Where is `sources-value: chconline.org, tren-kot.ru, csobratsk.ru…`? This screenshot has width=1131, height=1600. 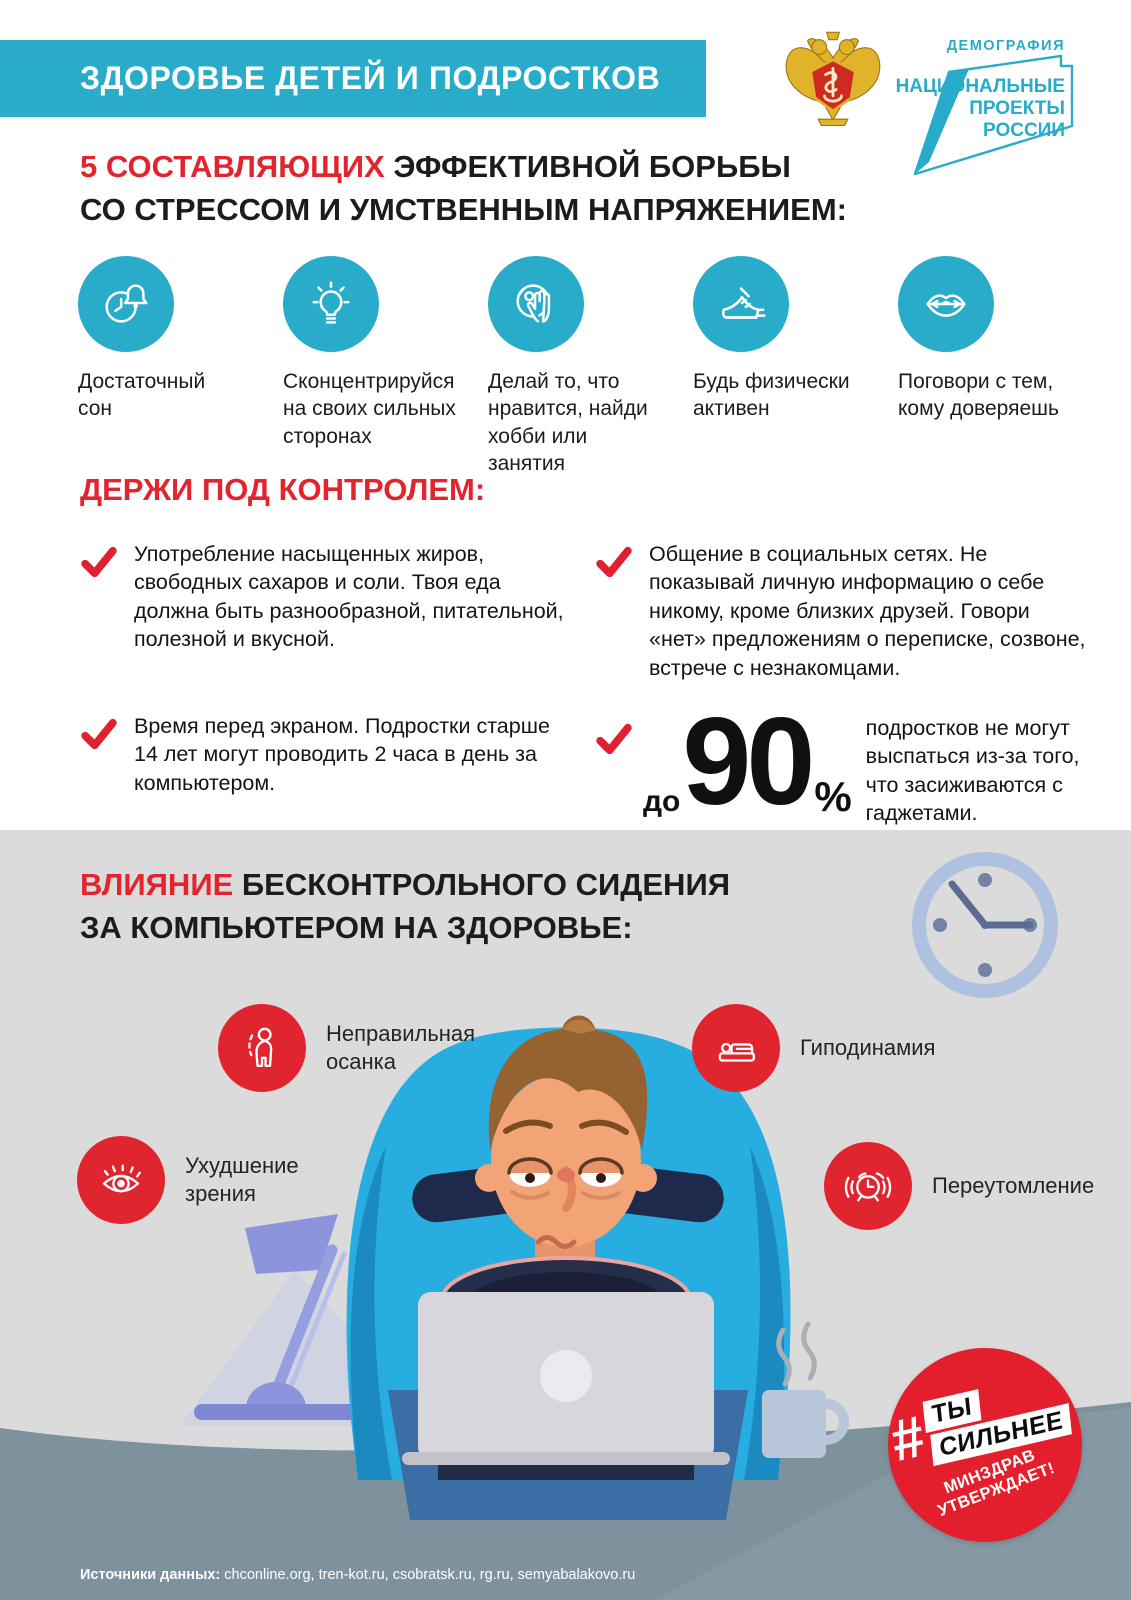
sources-value: chconline.org, tren-kot.ru, csobratsk.ru… is located at coordinates (428, 1574).